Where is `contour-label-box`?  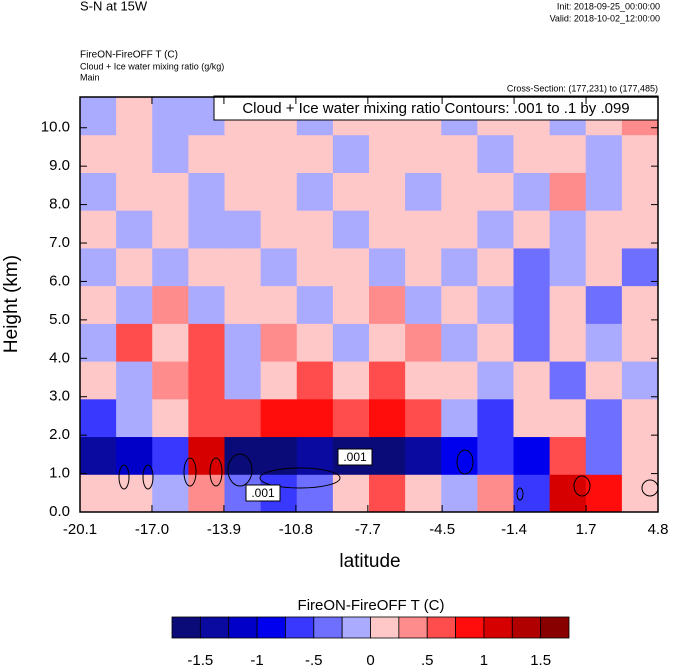 contour-label-box is located at coordinates (355, 457).